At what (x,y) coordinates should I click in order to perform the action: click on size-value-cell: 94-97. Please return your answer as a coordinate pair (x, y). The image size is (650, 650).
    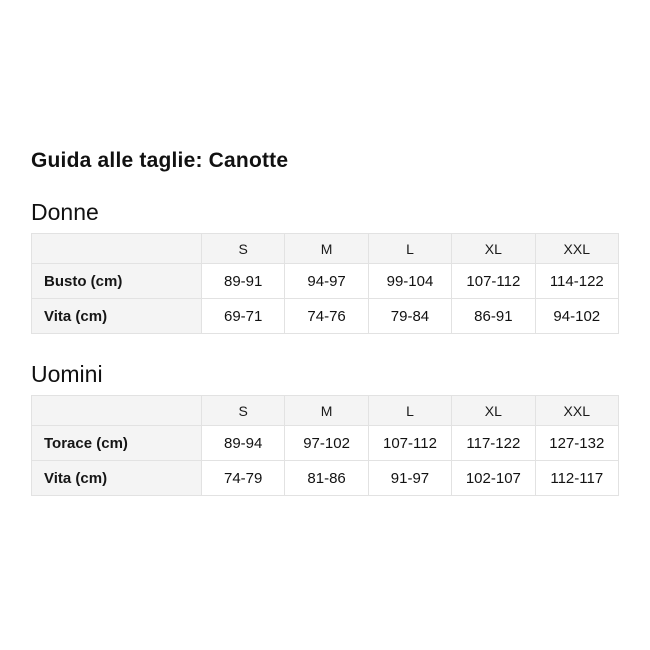
    Looking at the image, I should click on (326, 281).